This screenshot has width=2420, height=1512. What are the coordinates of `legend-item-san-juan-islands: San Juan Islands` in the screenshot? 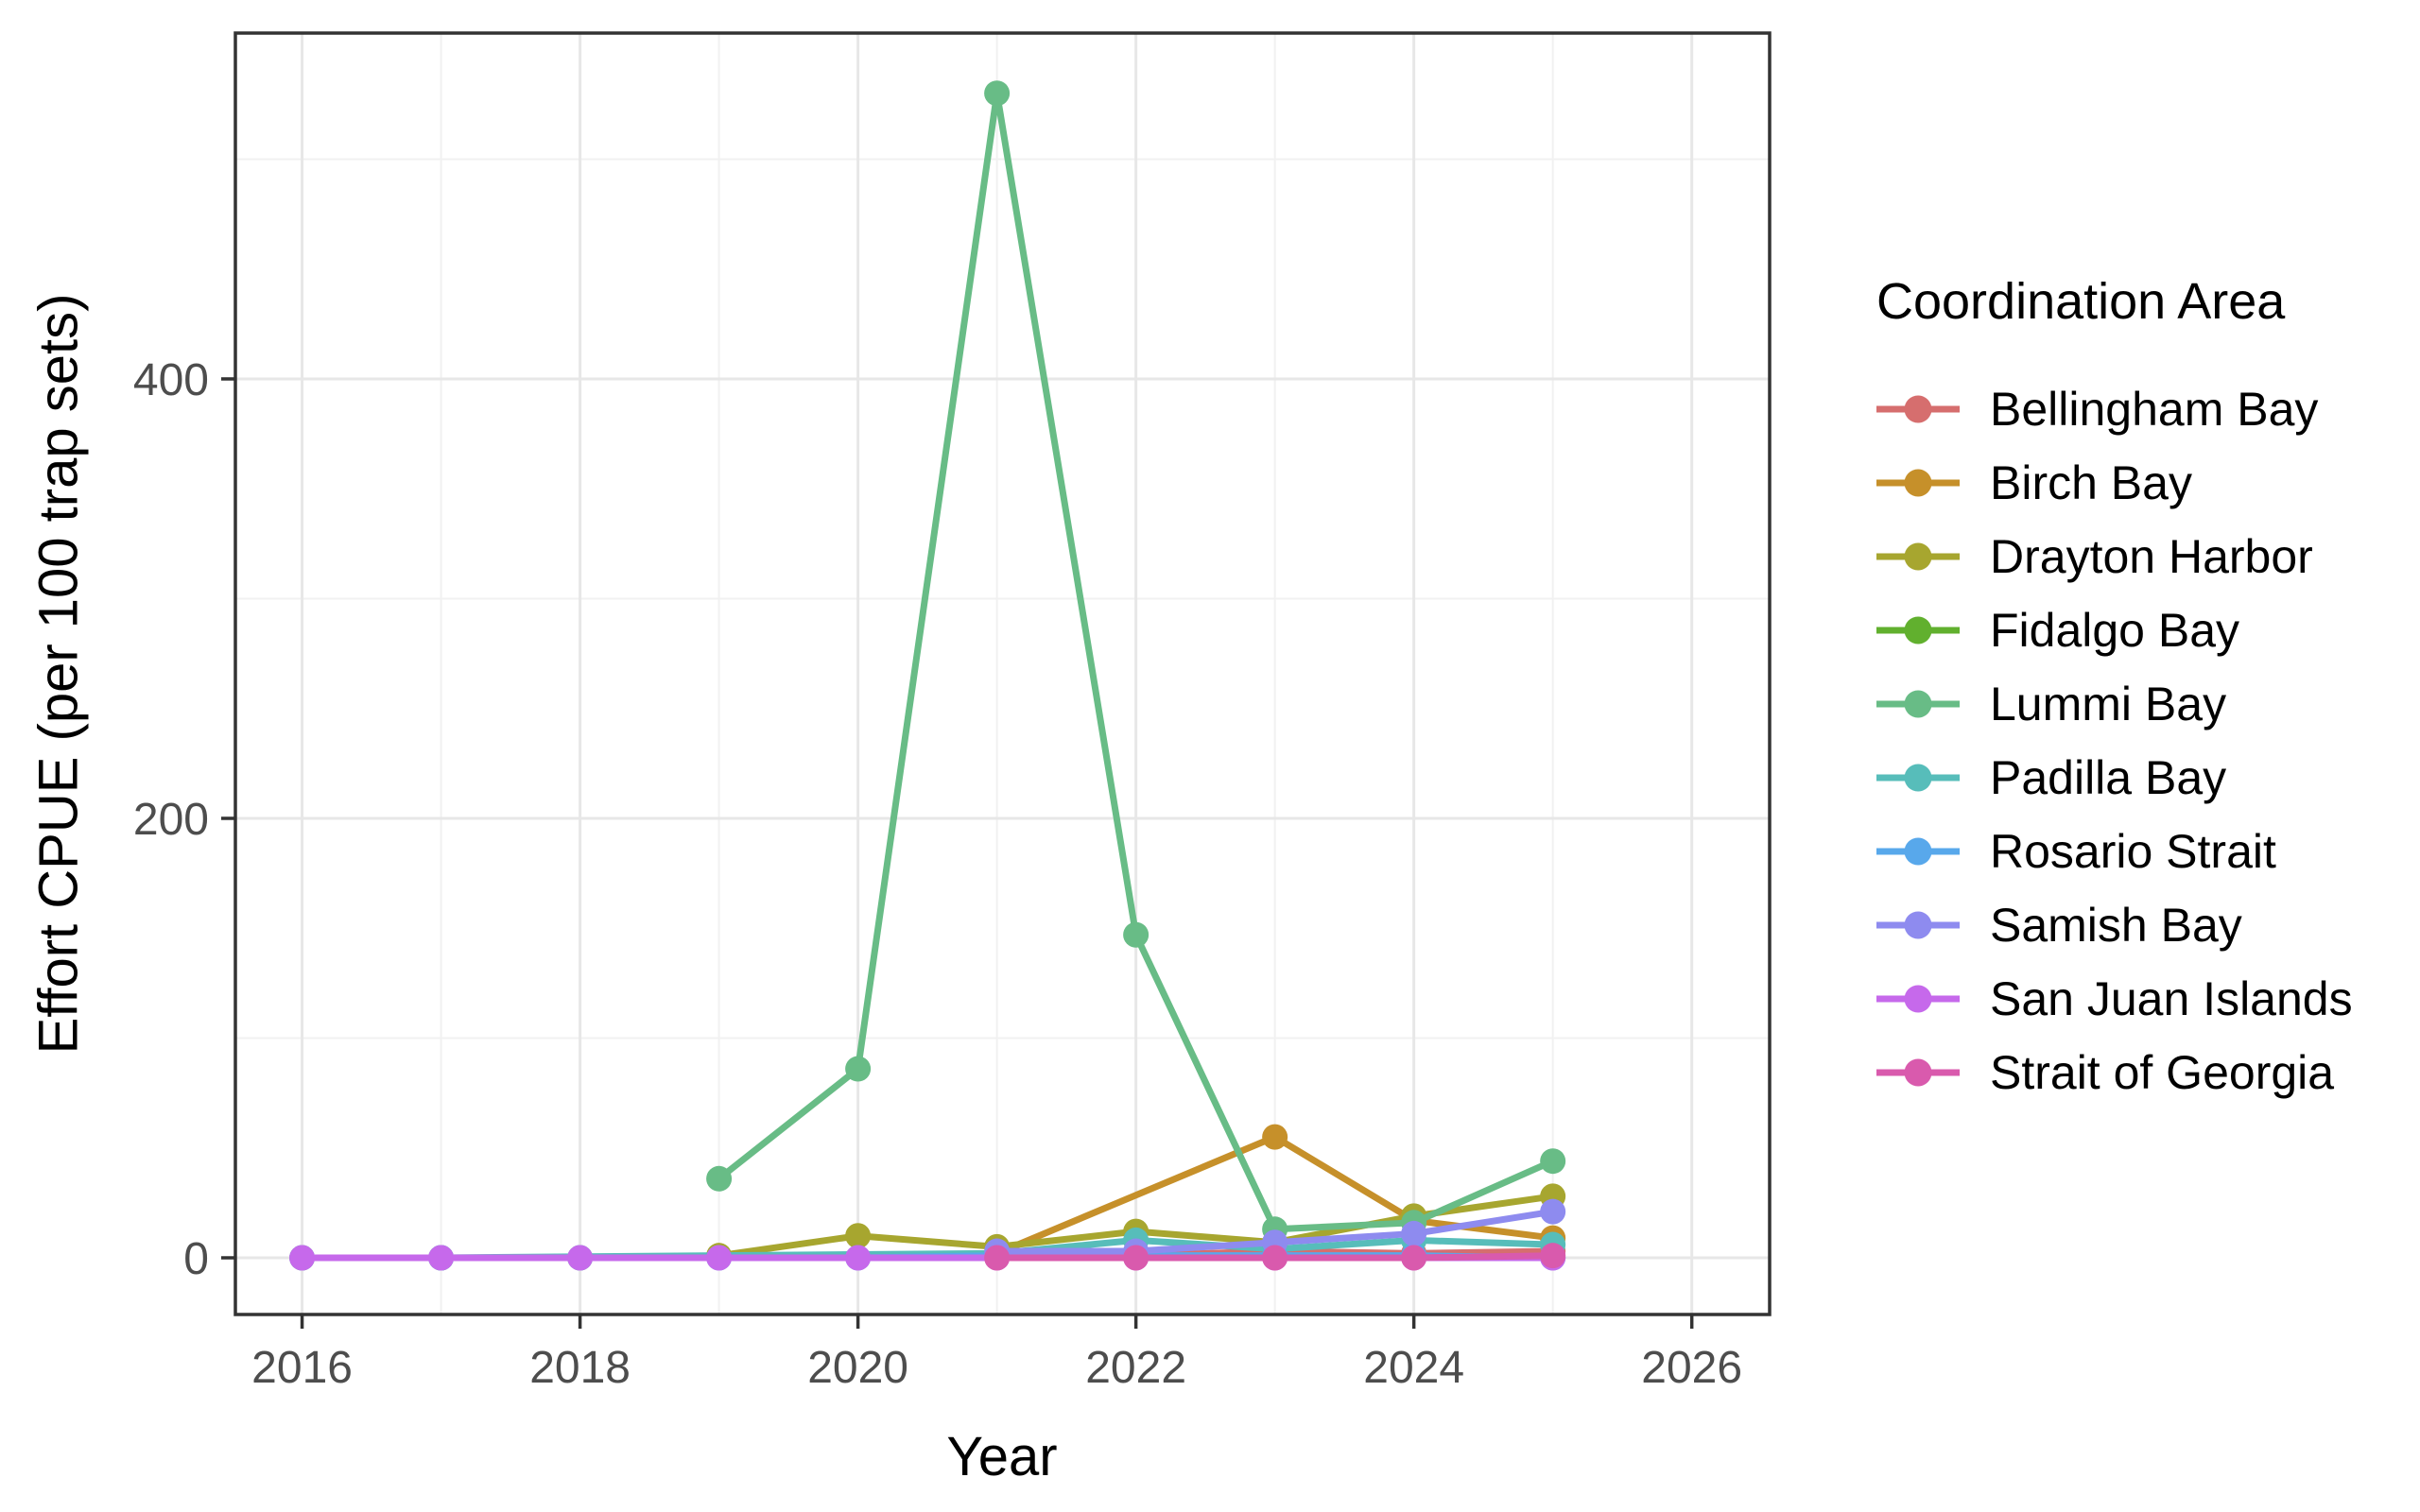 It's located at (2114, 999).